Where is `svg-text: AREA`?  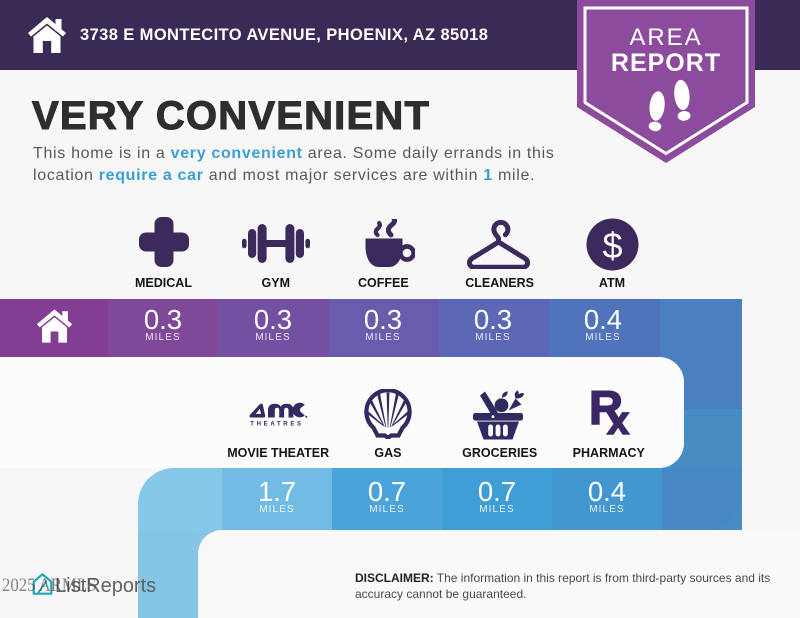 svg-text: AREA is located at coordinates (665, 37).